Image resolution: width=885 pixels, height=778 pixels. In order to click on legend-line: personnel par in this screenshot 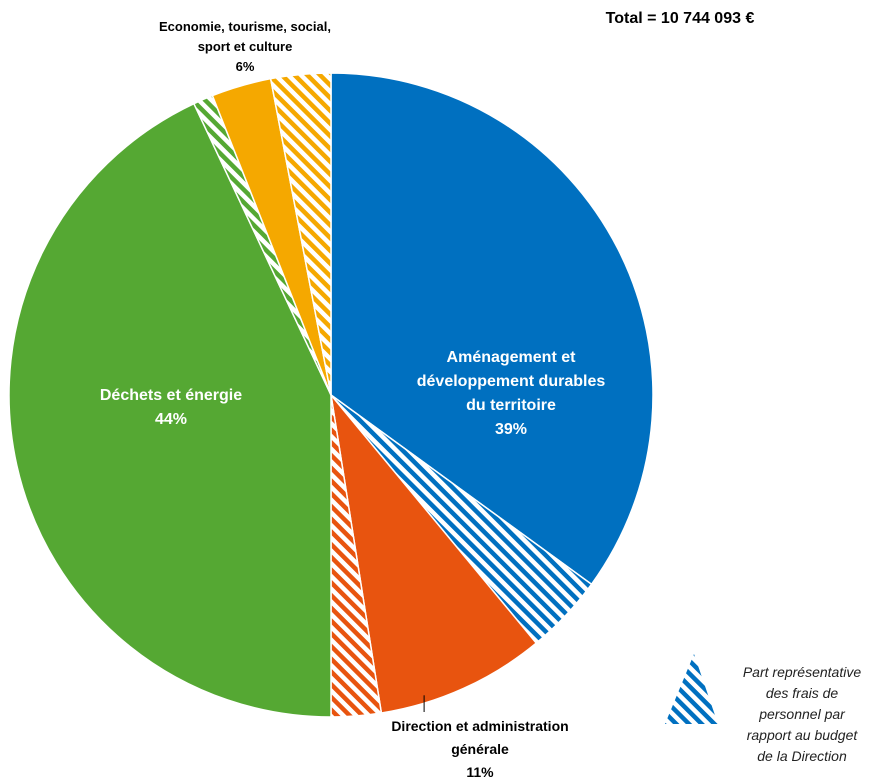, I will do `click(802, 714)`.